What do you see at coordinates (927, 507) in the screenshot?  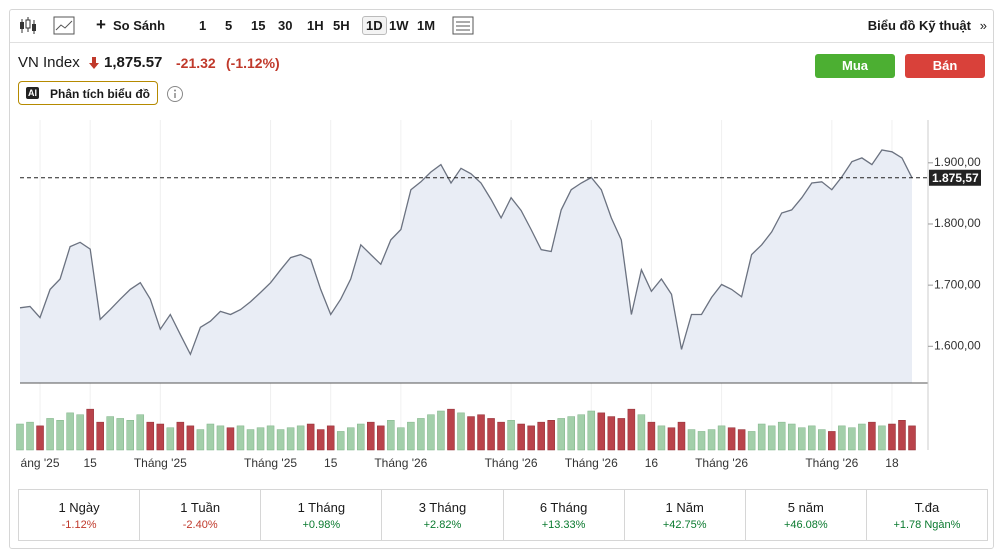 I see `period-label: T.đa` at bounding box center [927, 507].